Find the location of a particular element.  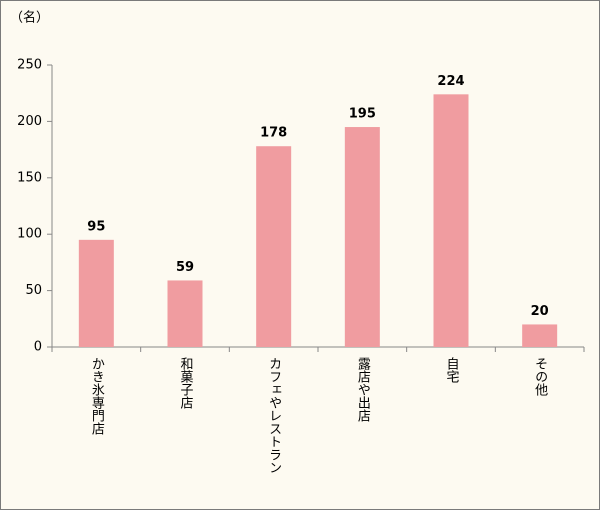

x-tick-label: カフェやレストラン is located at coordinates (274, 415).